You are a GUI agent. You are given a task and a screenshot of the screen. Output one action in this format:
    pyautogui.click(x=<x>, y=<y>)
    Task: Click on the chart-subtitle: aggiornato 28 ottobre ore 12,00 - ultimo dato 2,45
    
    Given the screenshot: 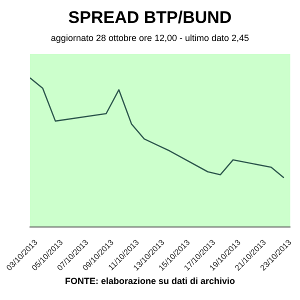 What is the action you would take?
    pyautogui.click(x=150, y=38)
    